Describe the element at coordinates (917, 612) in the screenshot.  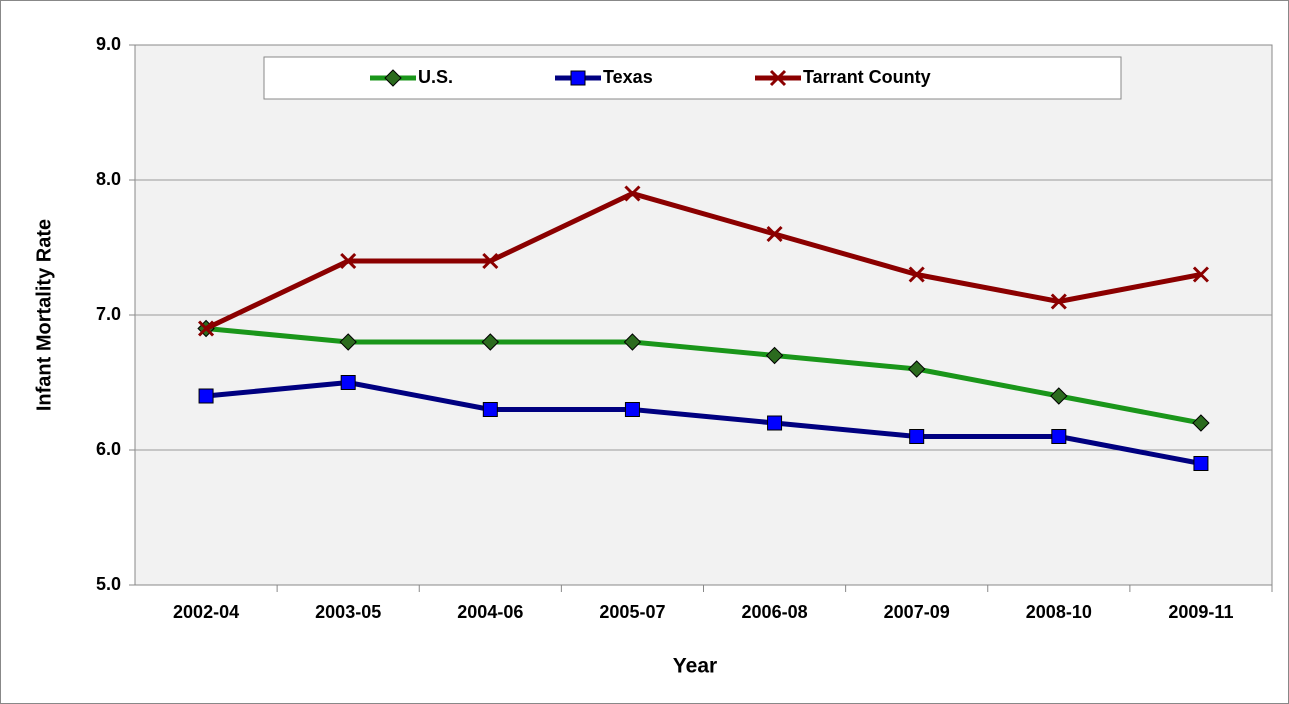
I see `x-tick-label: 2007-09` at that location.